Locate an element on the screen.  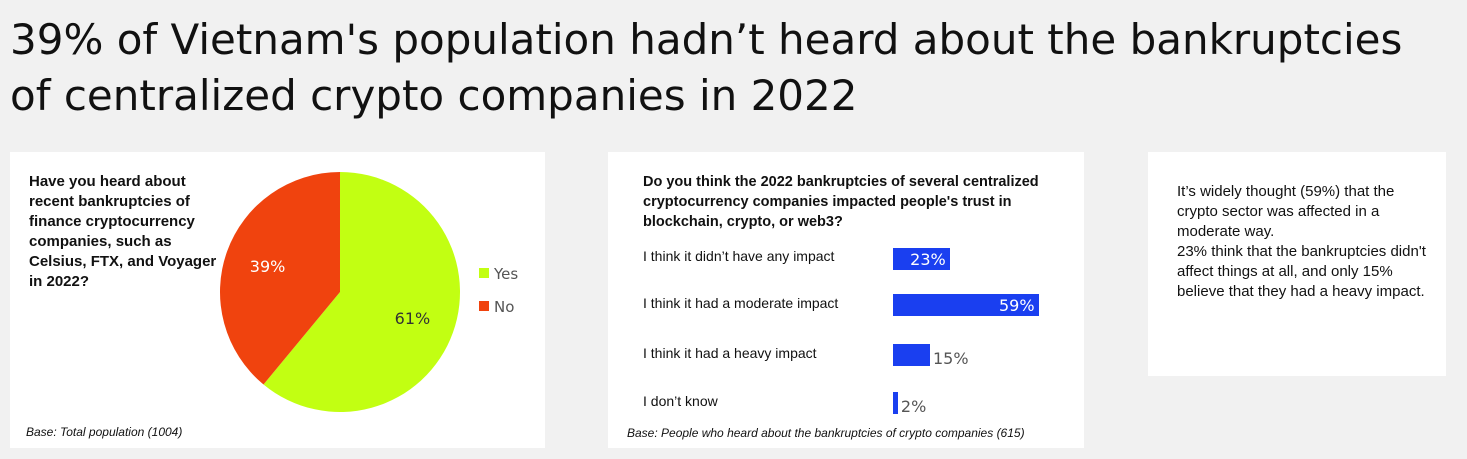
pie-value-label-yes: 61% is located at coordinates (413, 318).